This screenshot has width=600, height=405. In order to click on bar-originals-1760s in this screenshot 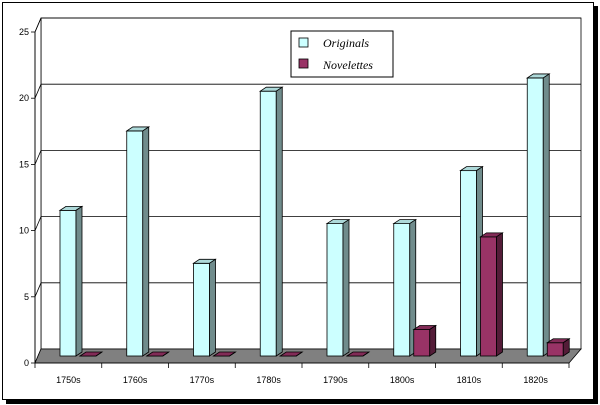, I will do `click(138, 241)`.